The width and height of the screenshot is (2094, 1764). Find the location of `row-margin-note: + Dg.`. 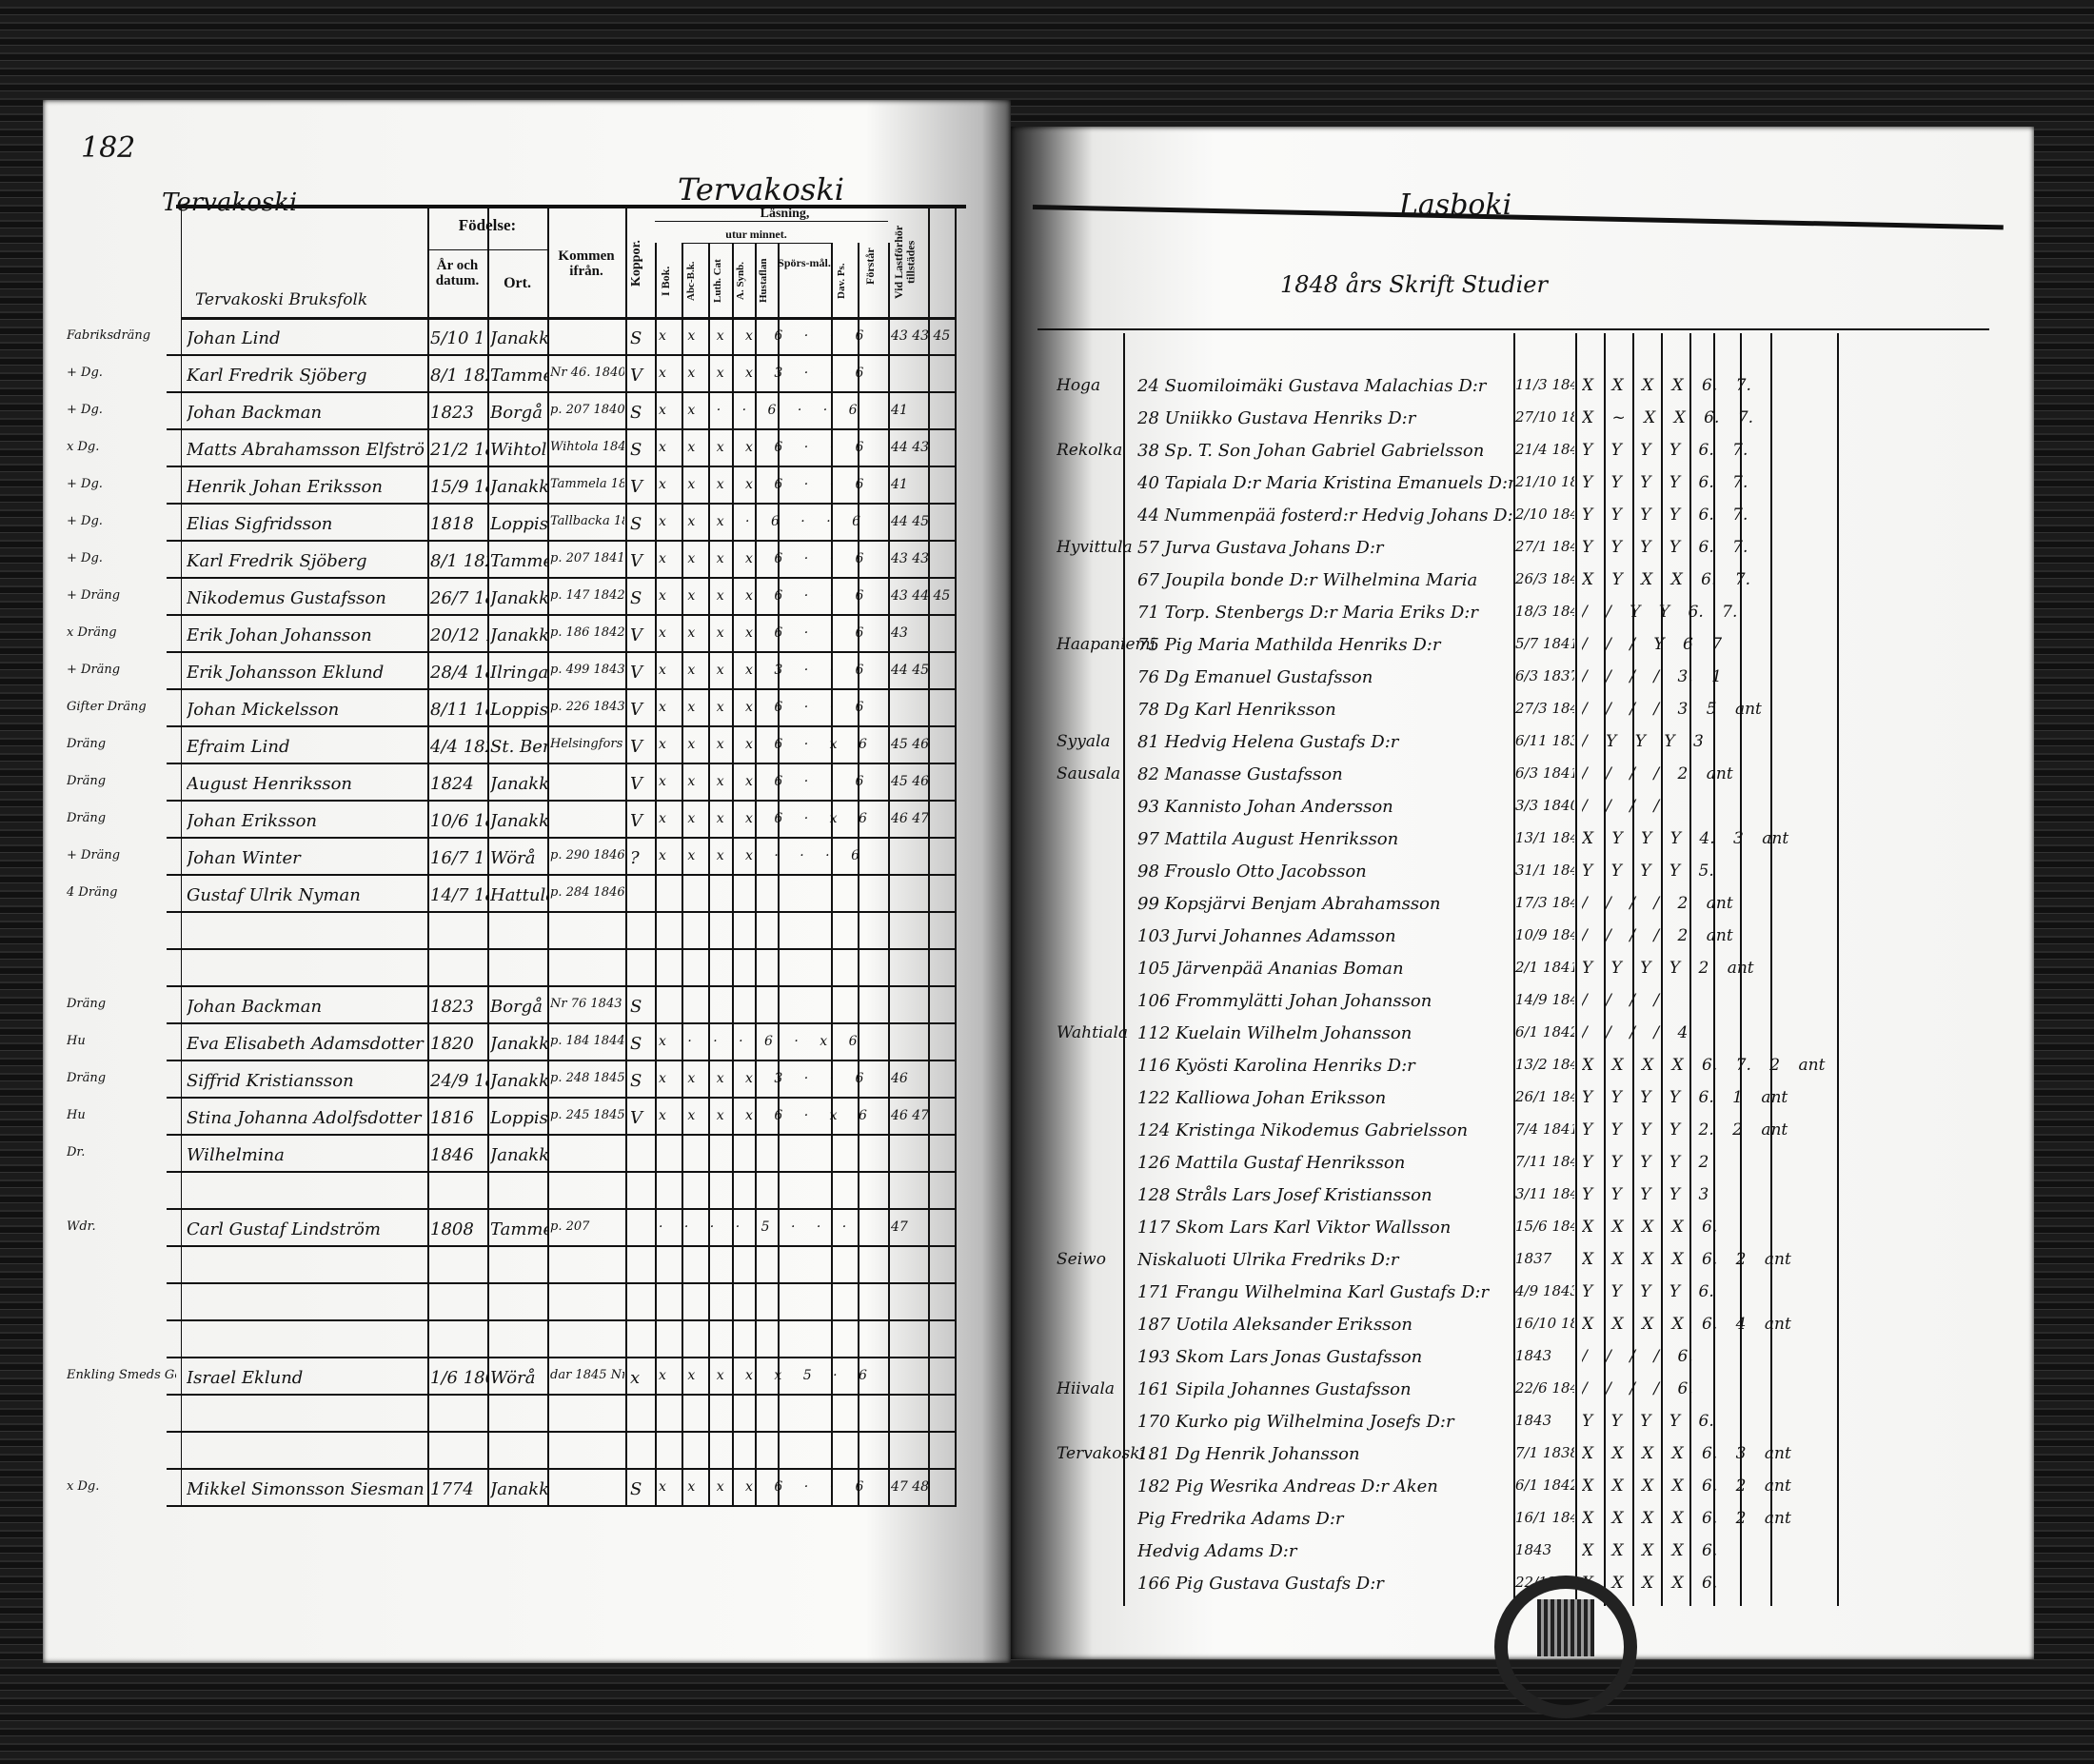

row-margin-note: + Dg. is located at coordinates (85, 558).